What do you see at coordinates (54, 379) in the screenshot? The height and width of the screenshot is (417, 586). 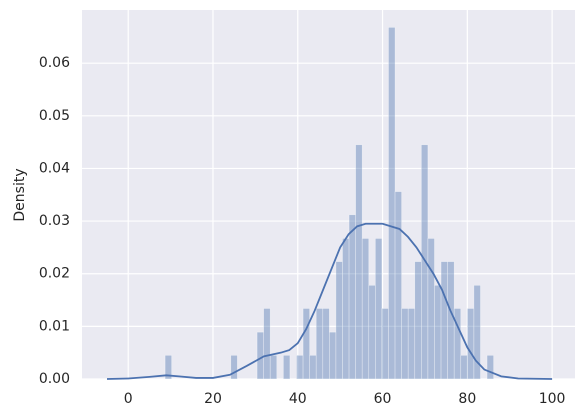 I see `y-tick-label: 0.00` at bounding box center [54, 379].